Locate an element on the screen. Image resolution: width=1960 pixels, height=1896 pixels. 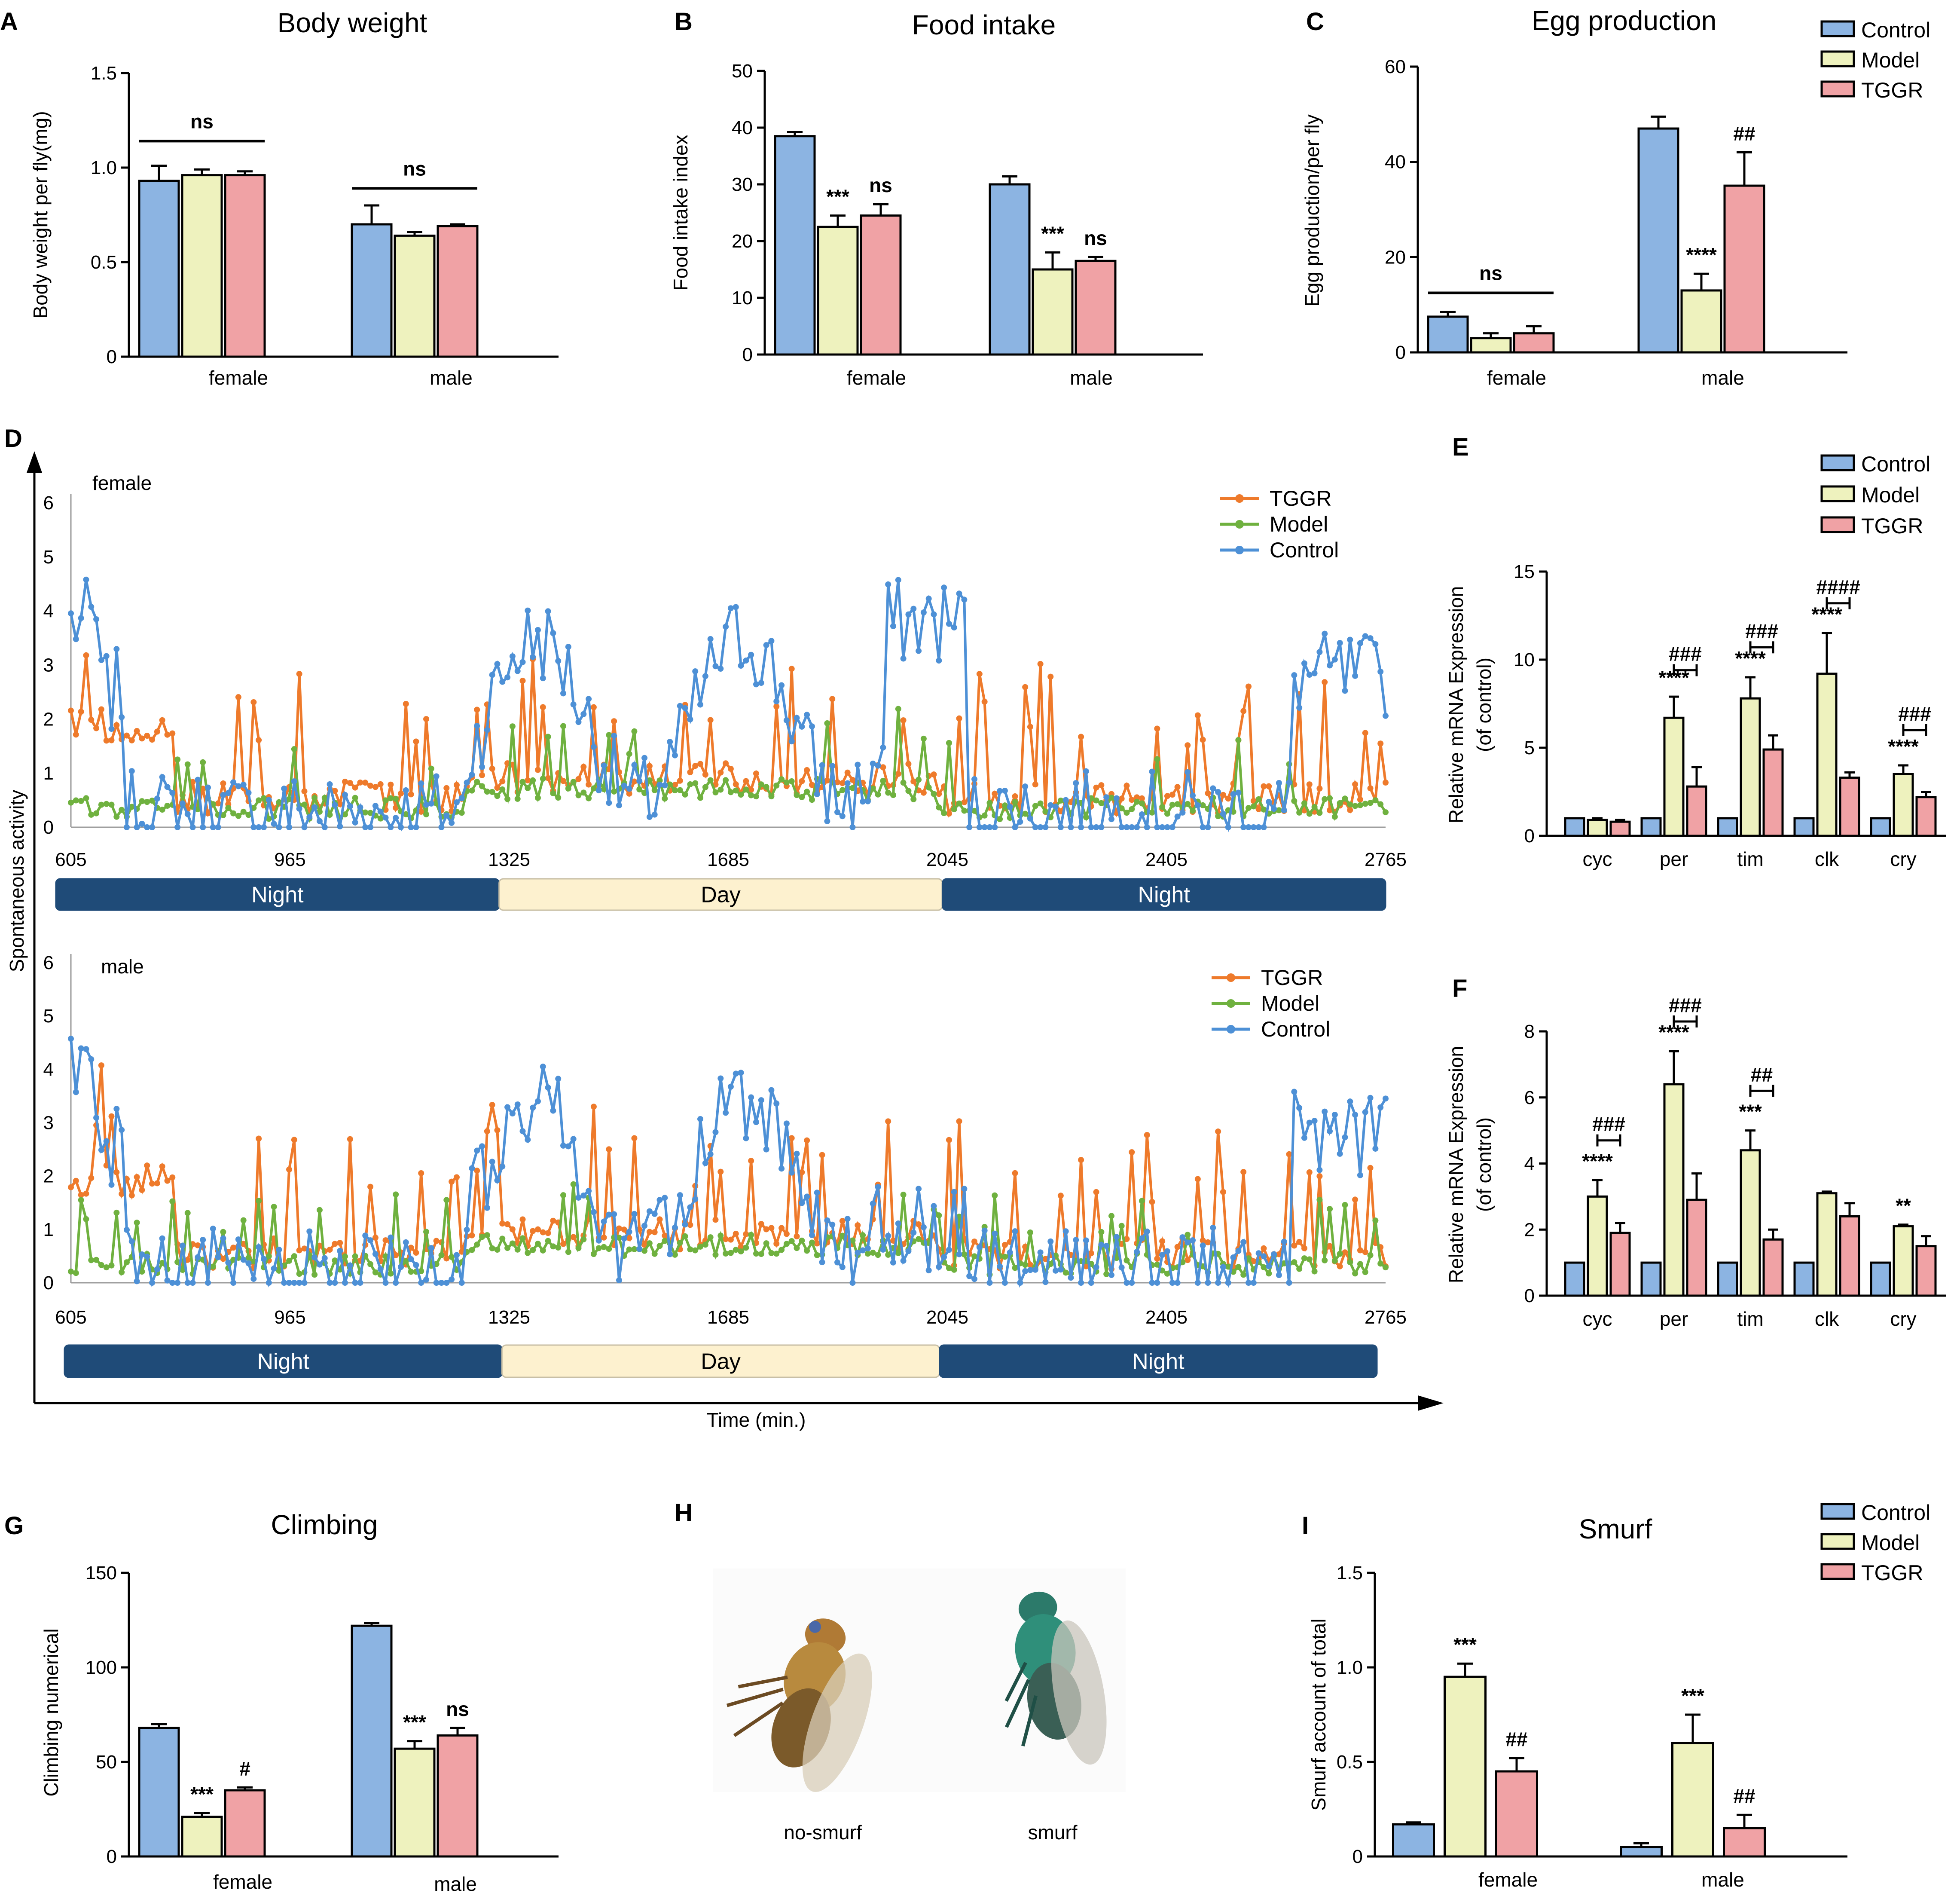
period-label: Night is located at coordinates (1158, 1362).